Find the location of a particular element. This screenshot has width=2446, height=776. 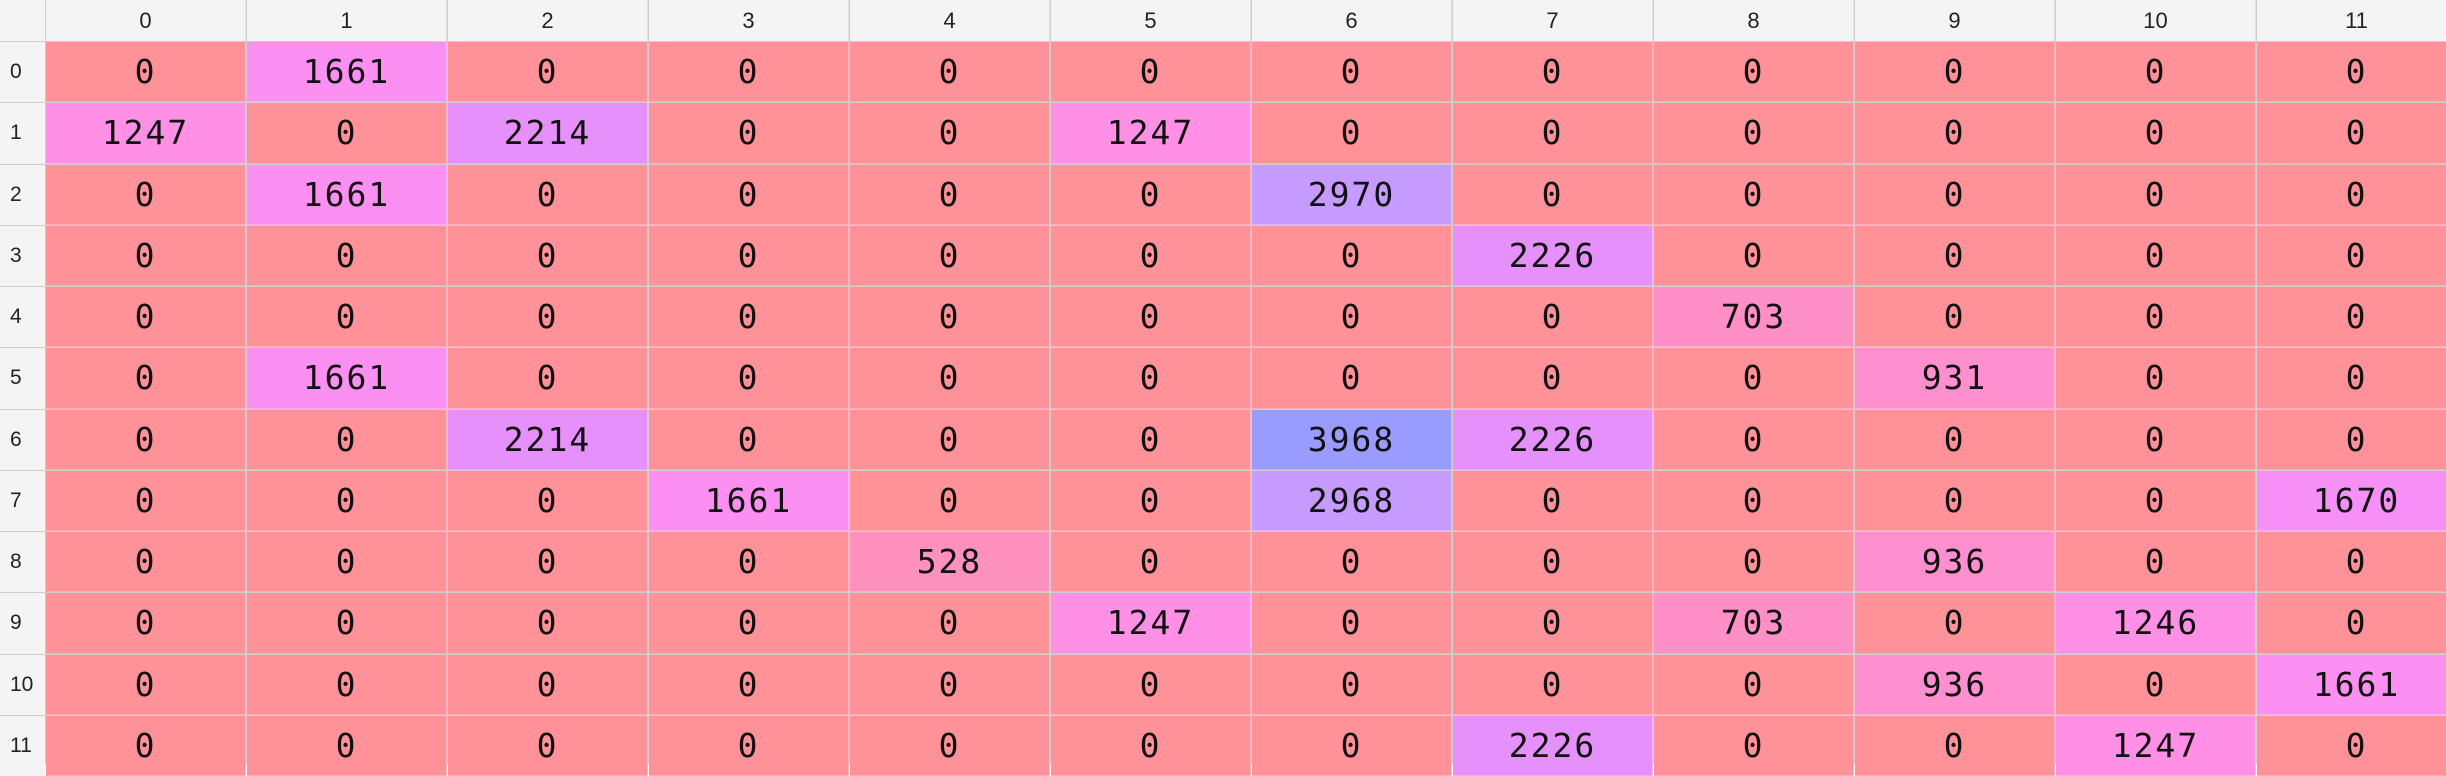

column-header: 4 is located at coordinates (950, 20).